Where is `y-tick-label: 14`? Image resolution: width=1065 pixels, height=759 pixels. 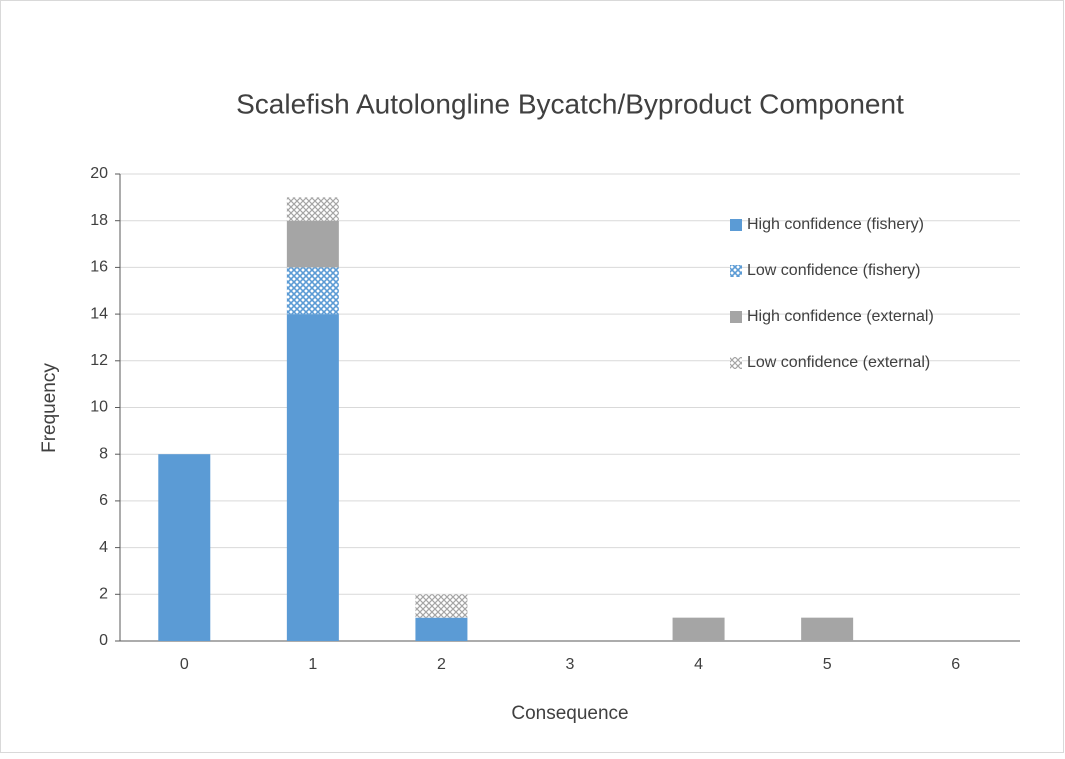
y-tick-label: 14 is located at coordinates (99, 313).